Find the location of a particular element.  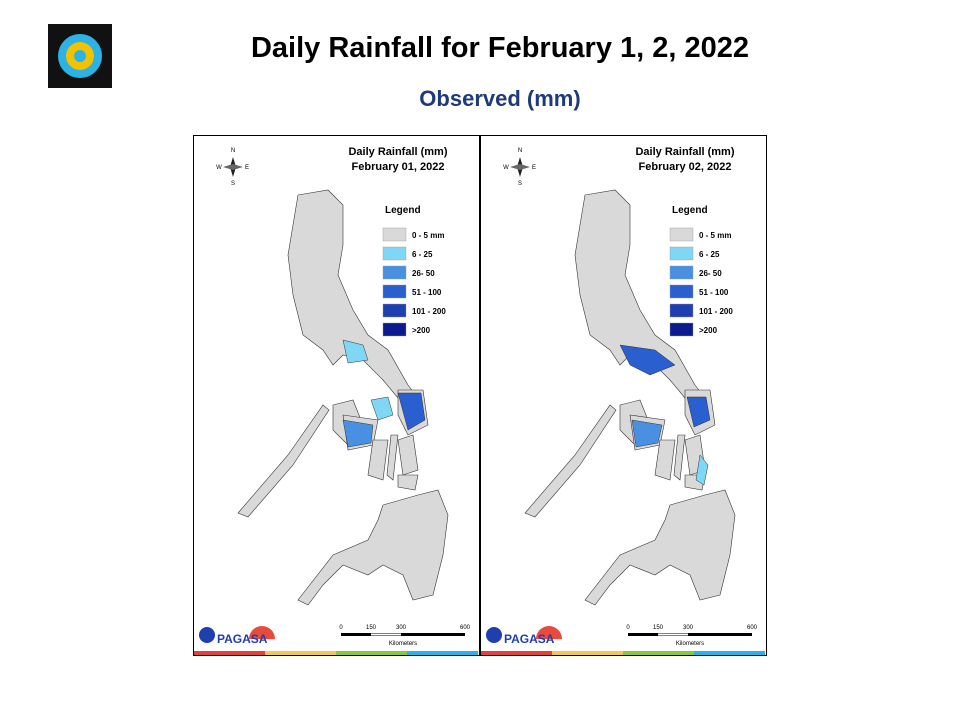

map-title: February 01, 2022 is located at coordinates (398, 167).